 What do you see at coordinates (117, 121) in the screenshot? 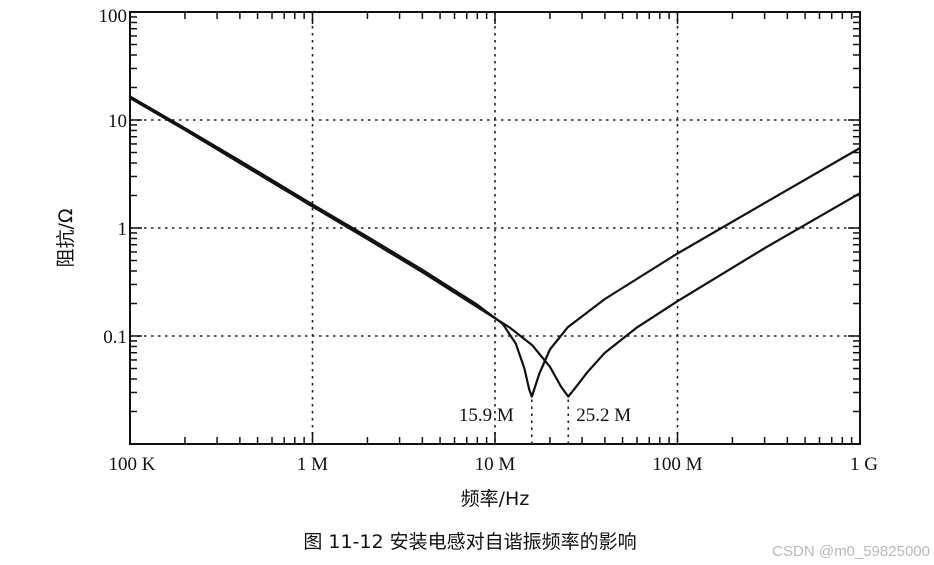
I see `y-tick-label: 10` at bounding box center [117, 121].